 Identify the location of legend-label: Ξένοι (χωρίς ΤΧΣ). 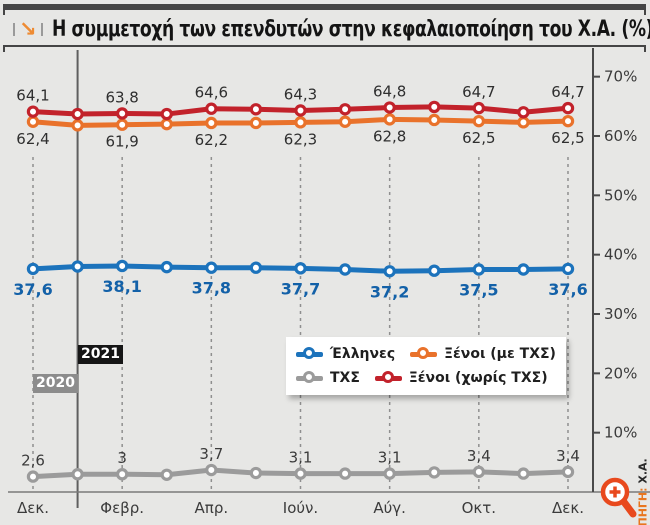
(478, 378).